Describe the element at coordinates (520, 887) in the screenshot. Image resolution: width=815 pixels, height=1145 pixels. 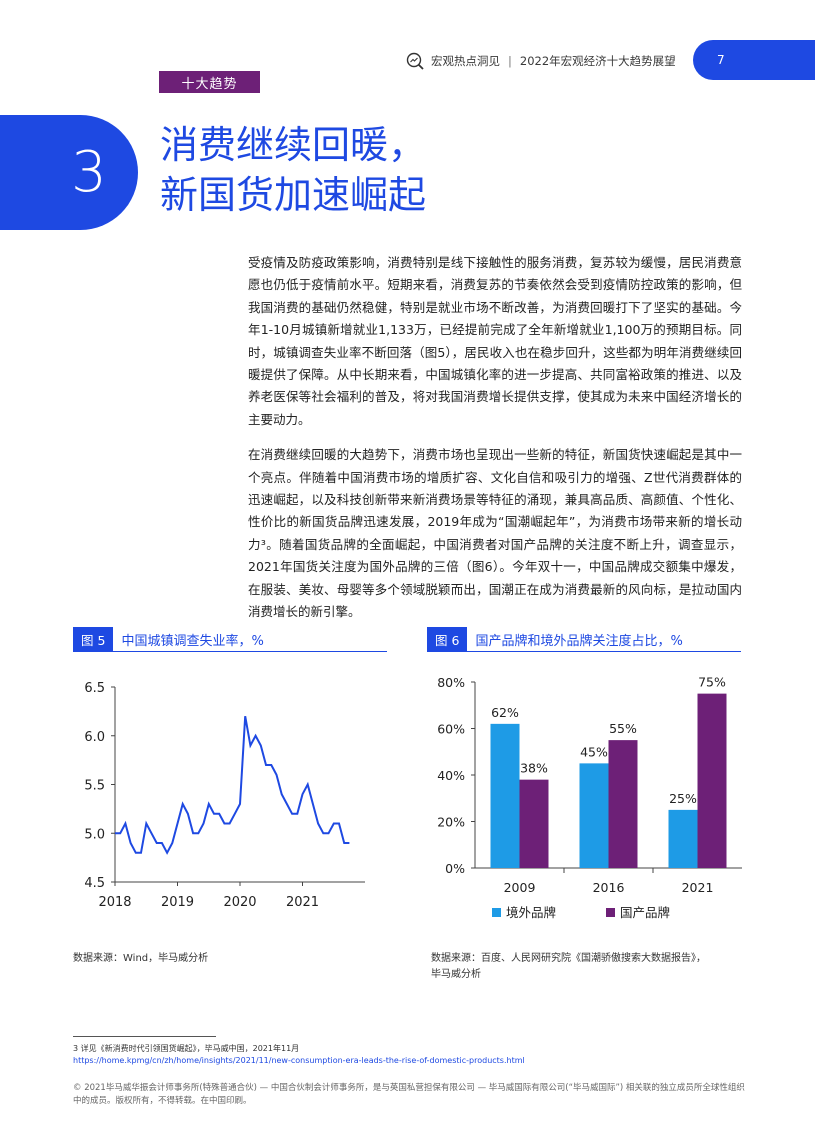
I see `fig6-x-tick-label: 2009` at that location.